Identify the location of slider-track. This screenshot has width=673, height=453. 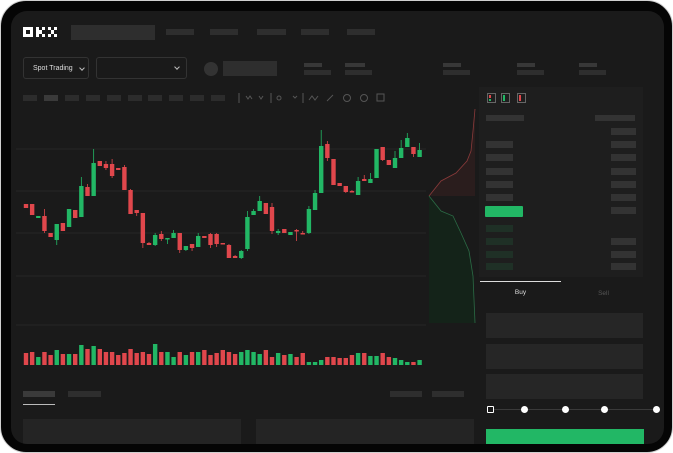
(575, 409).